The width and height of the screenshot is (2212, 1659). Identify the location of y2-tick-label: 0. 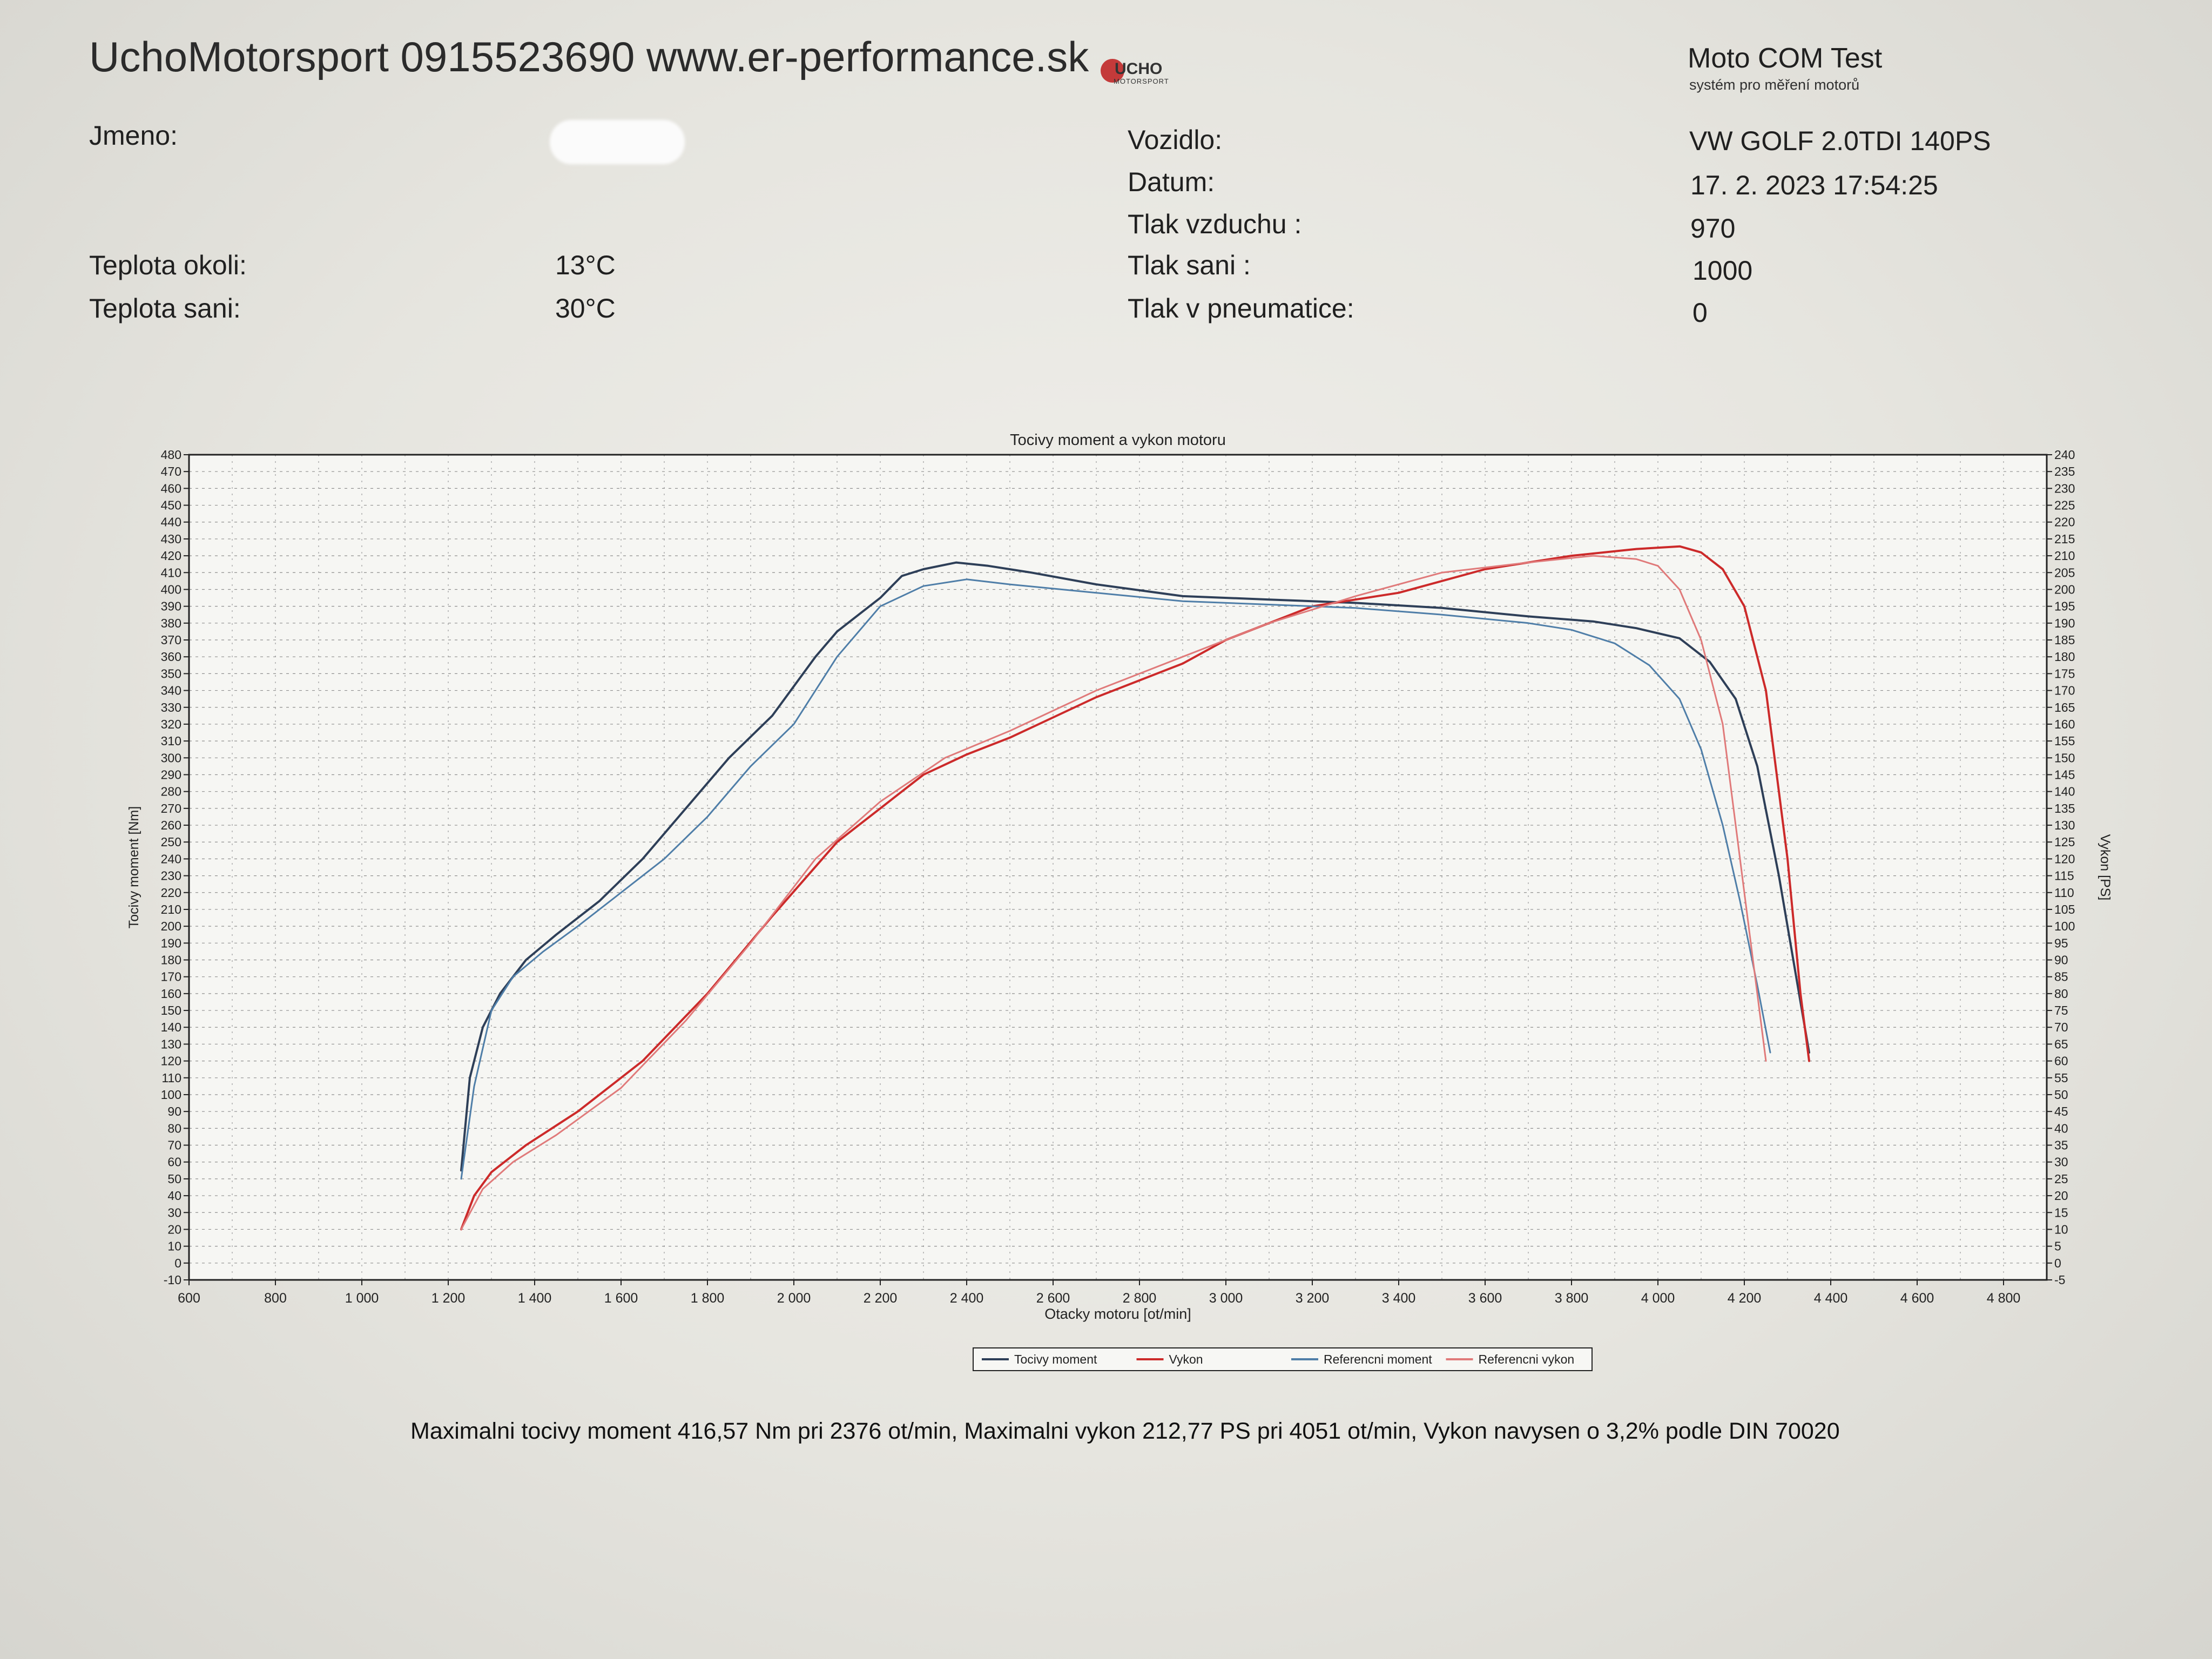
(2057, 1263).